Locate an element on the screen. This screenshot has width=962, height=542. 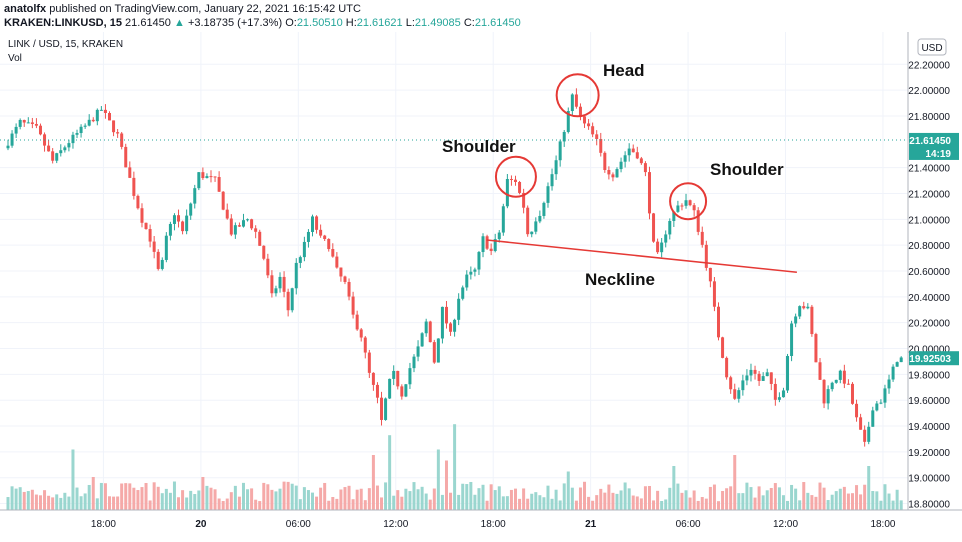
close-label: C: is located at coordinates (469, 23).